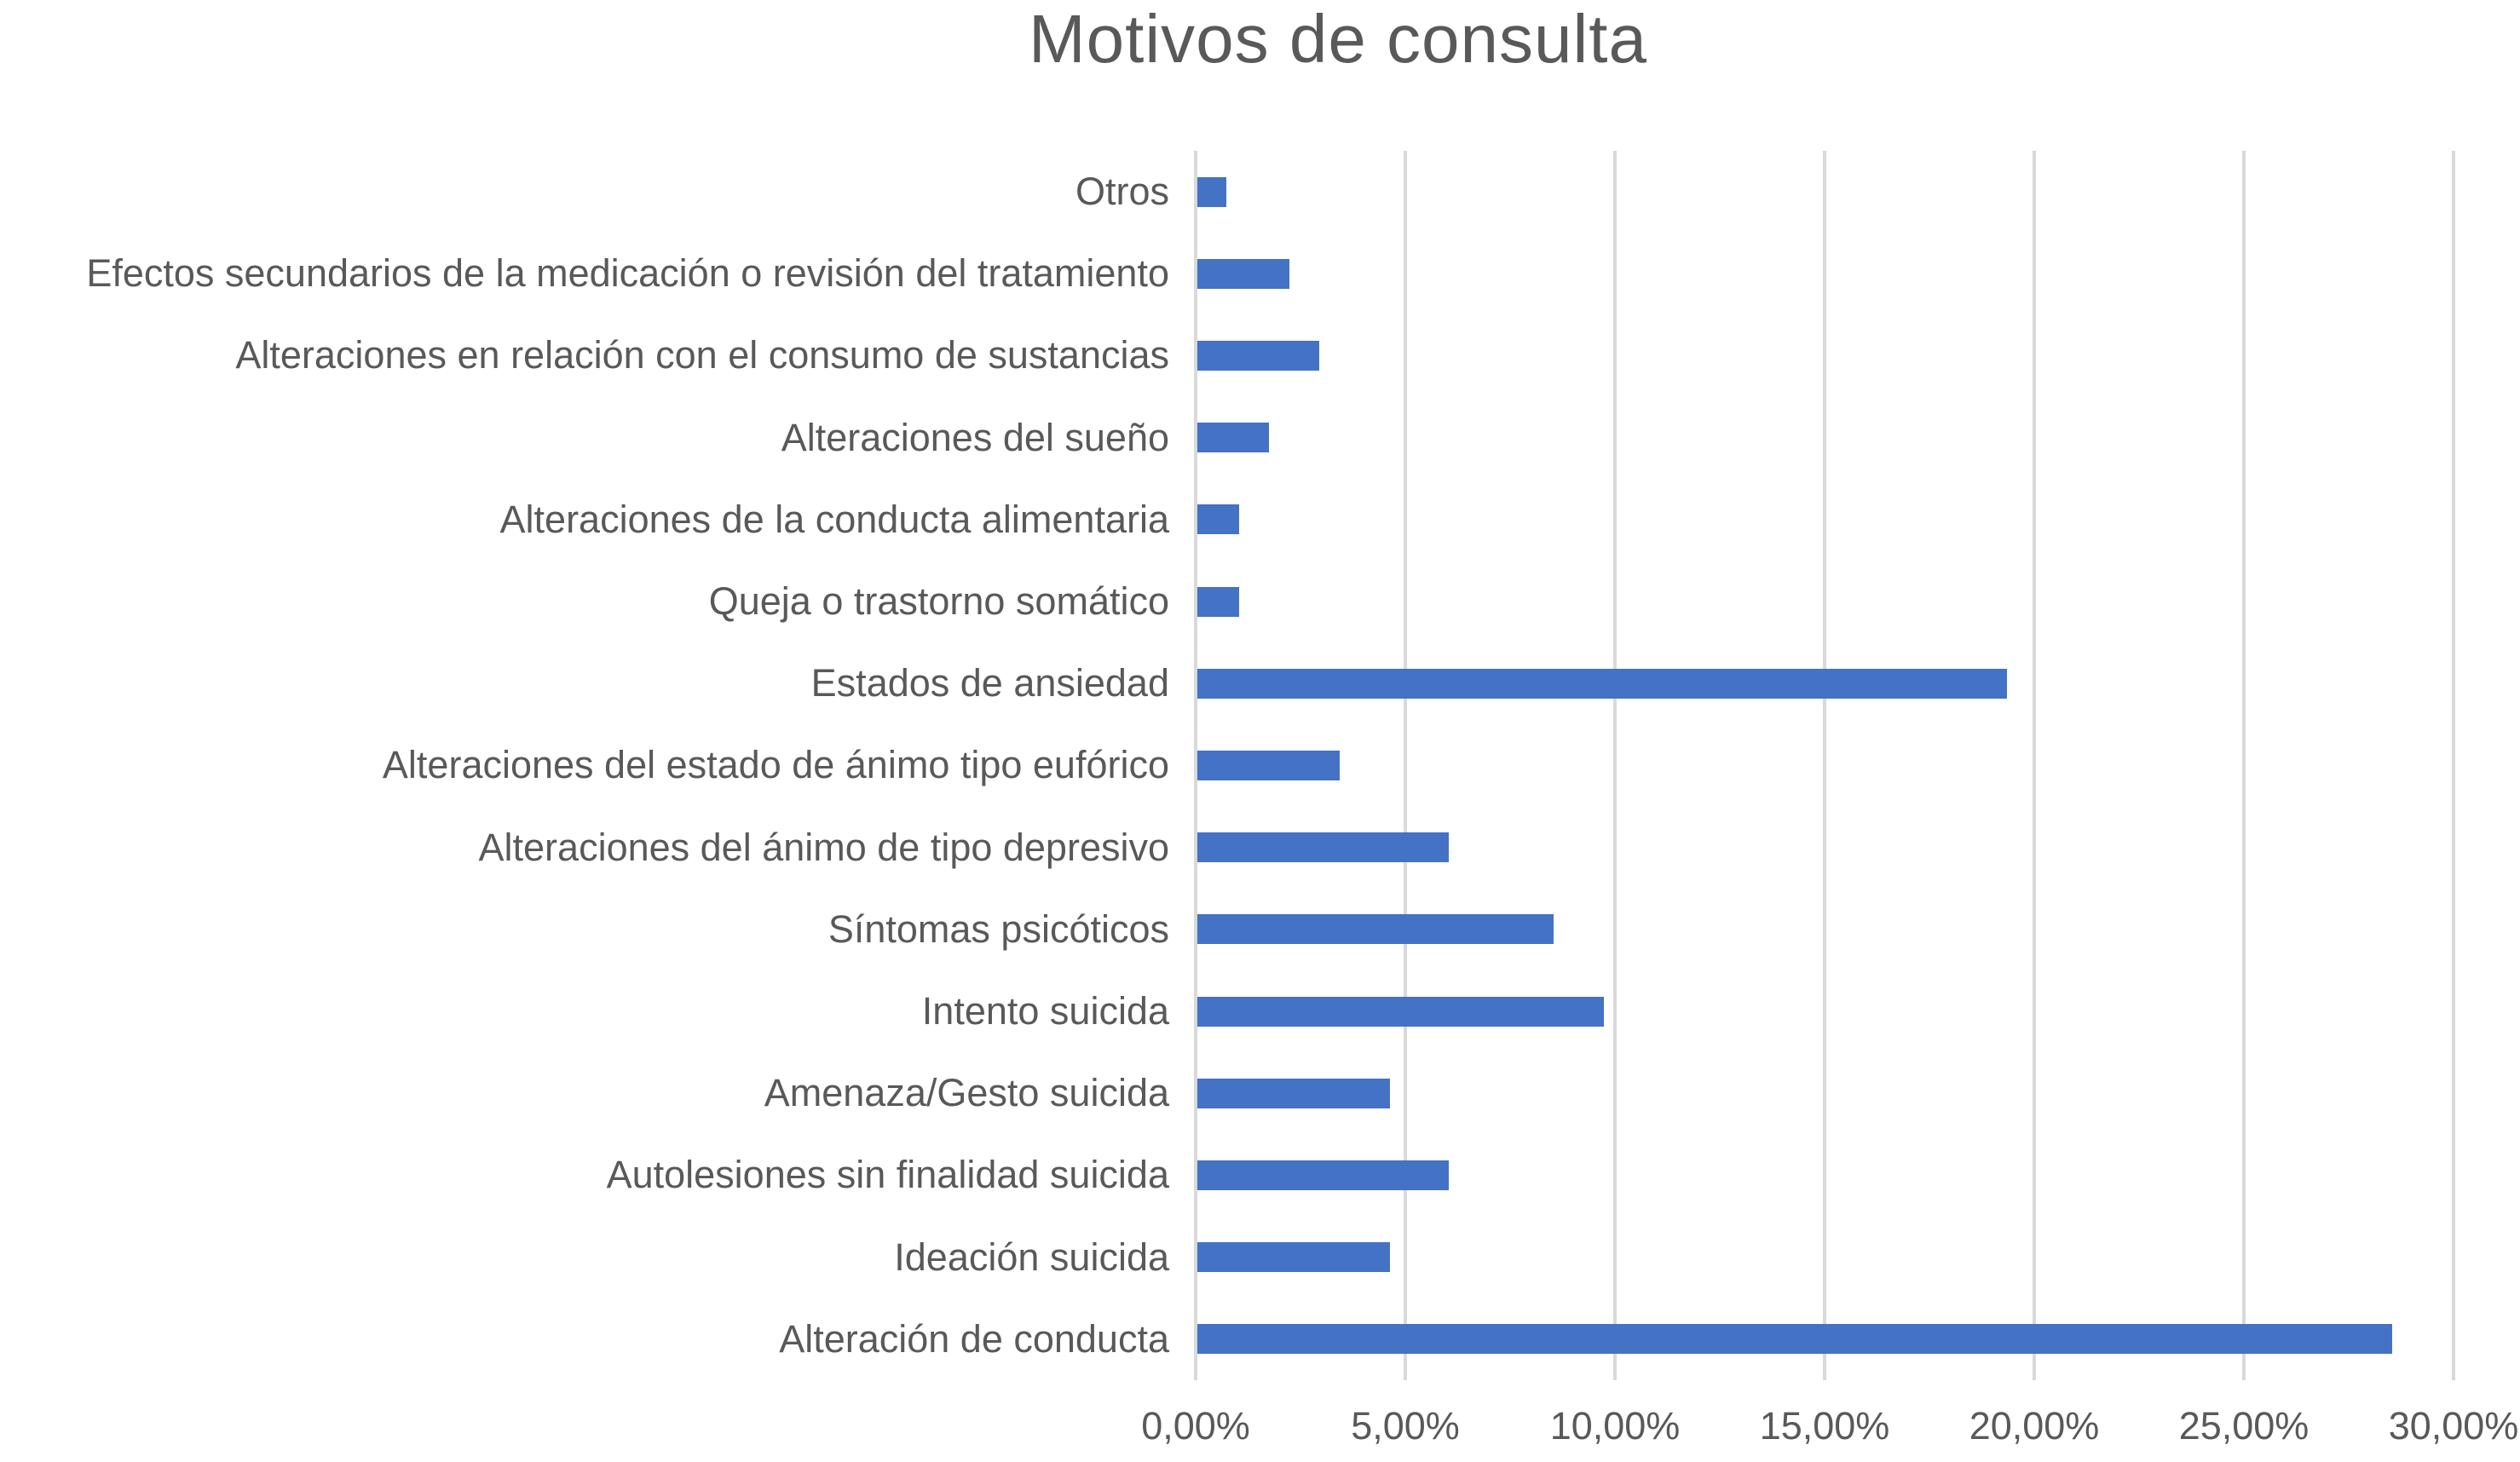  Describe the element at coordinates (999, 929) in the screenshot. I see `category-label: Síntomas psicóticos` at that location.